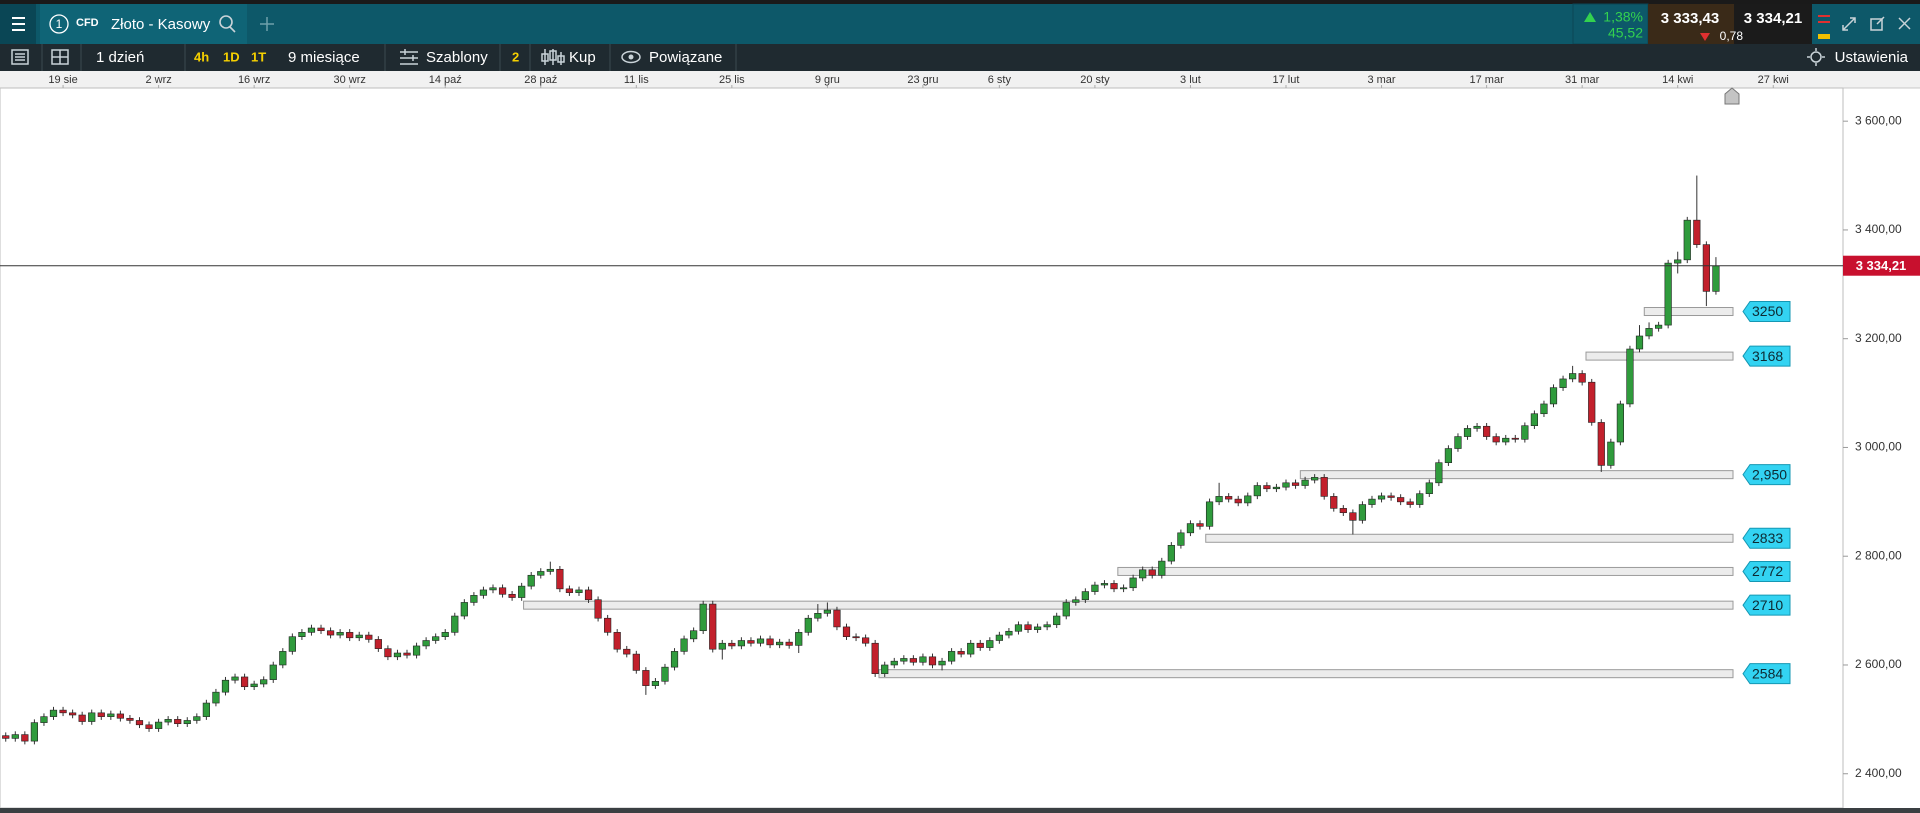 Image resolution: width=1920 pixels, height=813 pixels. Describe the element at coordinates (258, 56) in the screenshot. I see `interval-1t: 1T` at that location.